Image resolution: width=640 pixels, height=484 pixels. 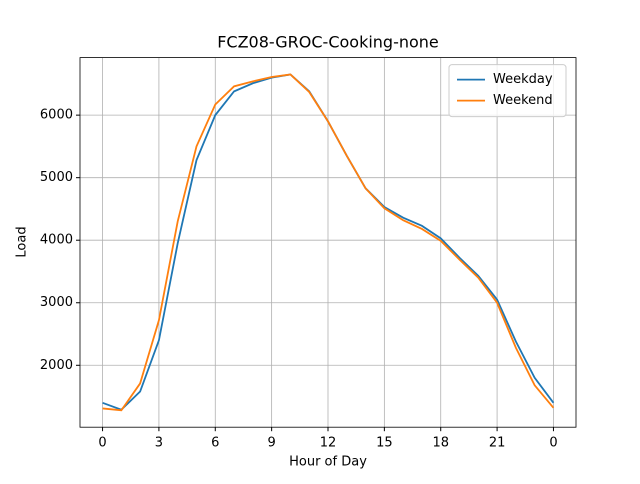 I want to click on x-tick-label: 3, so click(x=159, y=443).